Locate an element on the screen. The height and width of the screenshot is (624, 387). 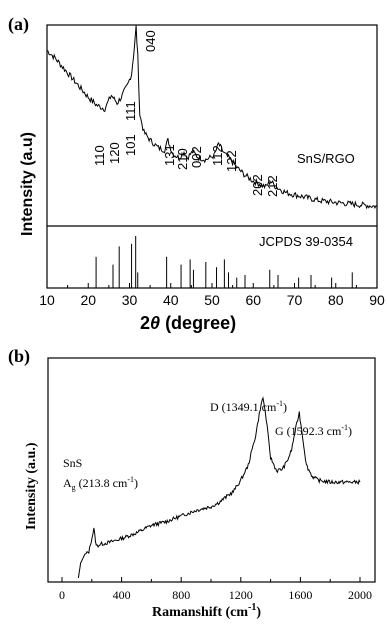
x-tick-label: 30 is located at coordinates (130, 300).